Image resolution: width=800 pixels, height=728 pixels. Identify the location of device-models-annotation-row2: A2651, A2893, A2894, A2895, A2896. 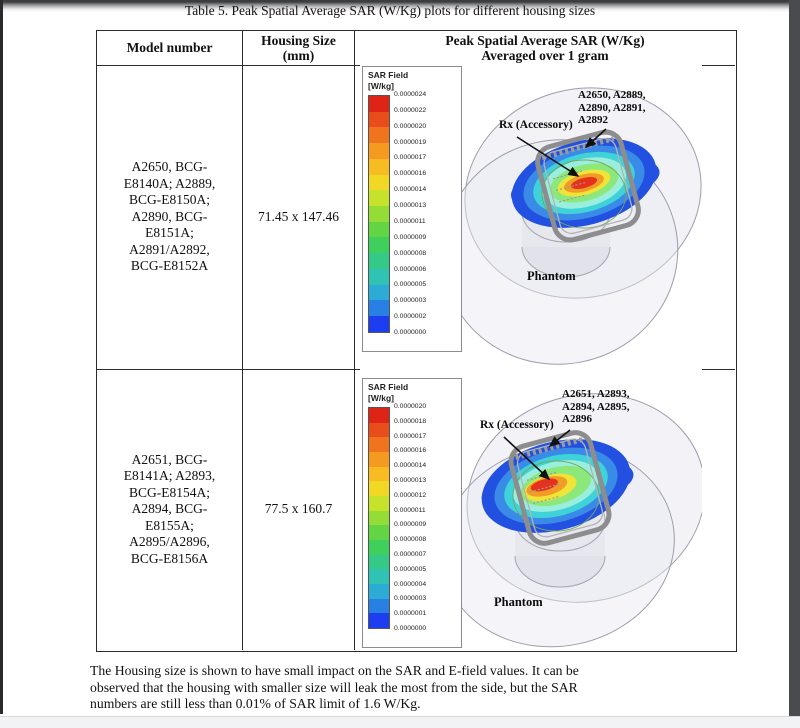
(596, 406).